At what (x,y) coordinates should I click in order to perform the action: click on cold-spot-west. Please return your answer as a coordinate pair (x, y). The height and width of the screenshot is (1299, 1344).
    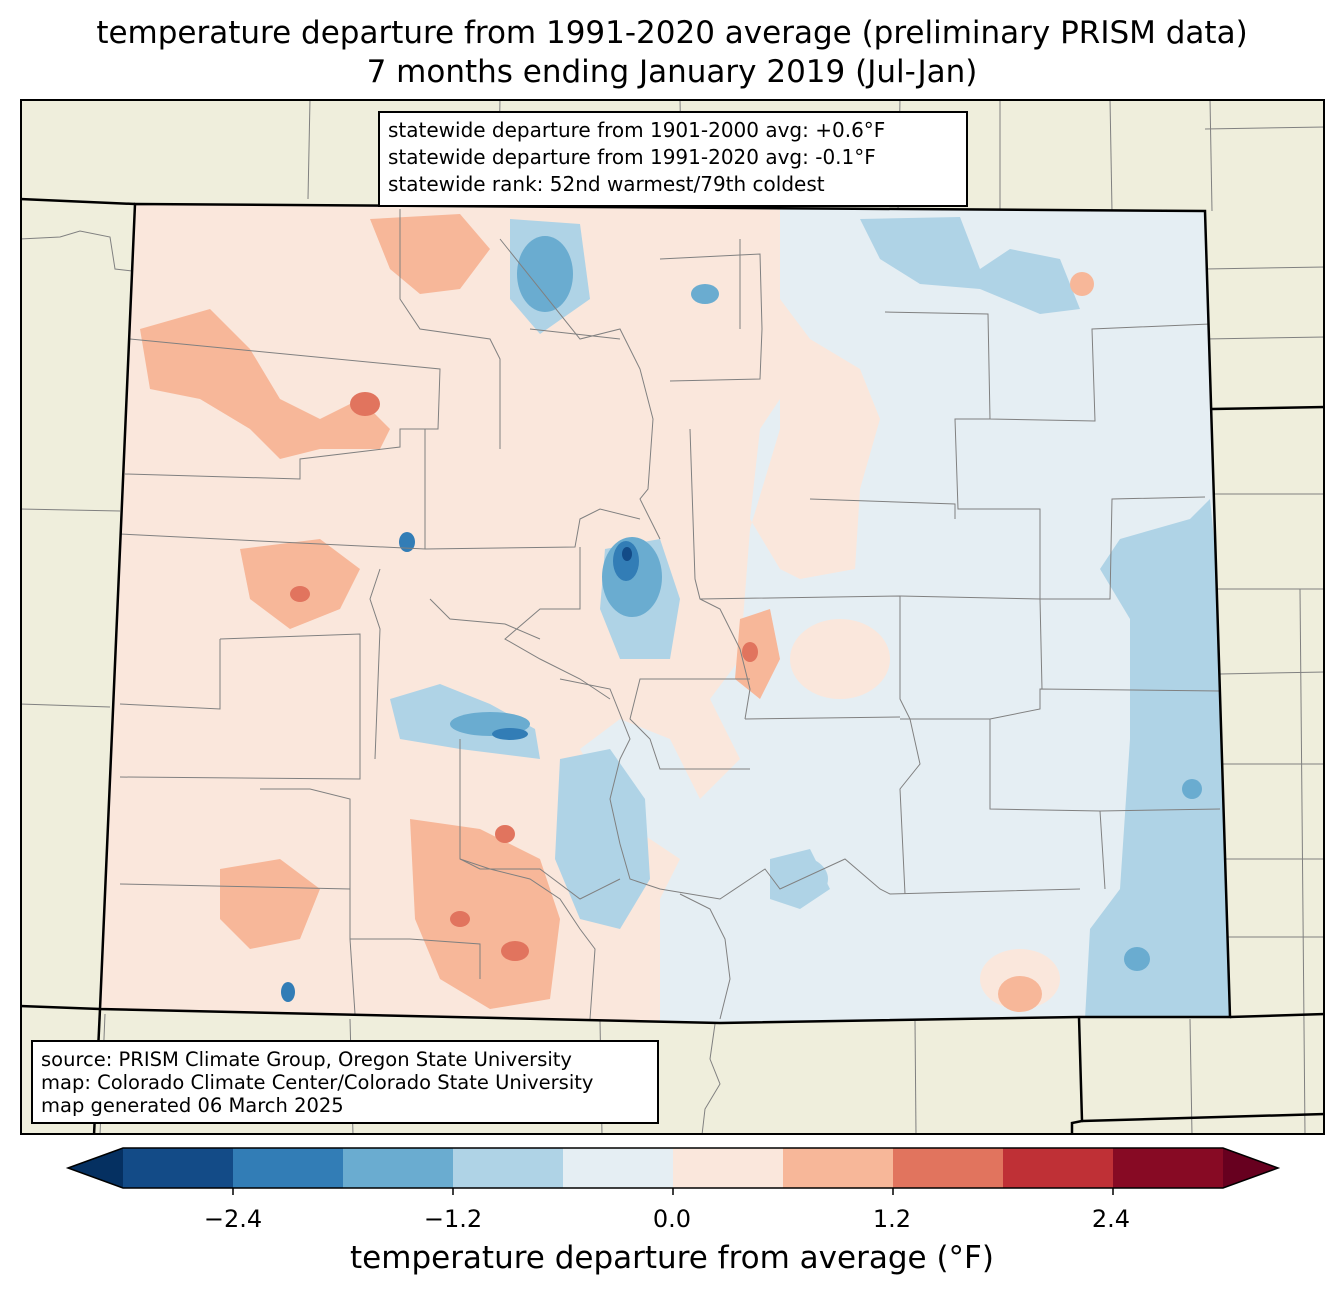
    Looking at the image, I should click on (407, 542).